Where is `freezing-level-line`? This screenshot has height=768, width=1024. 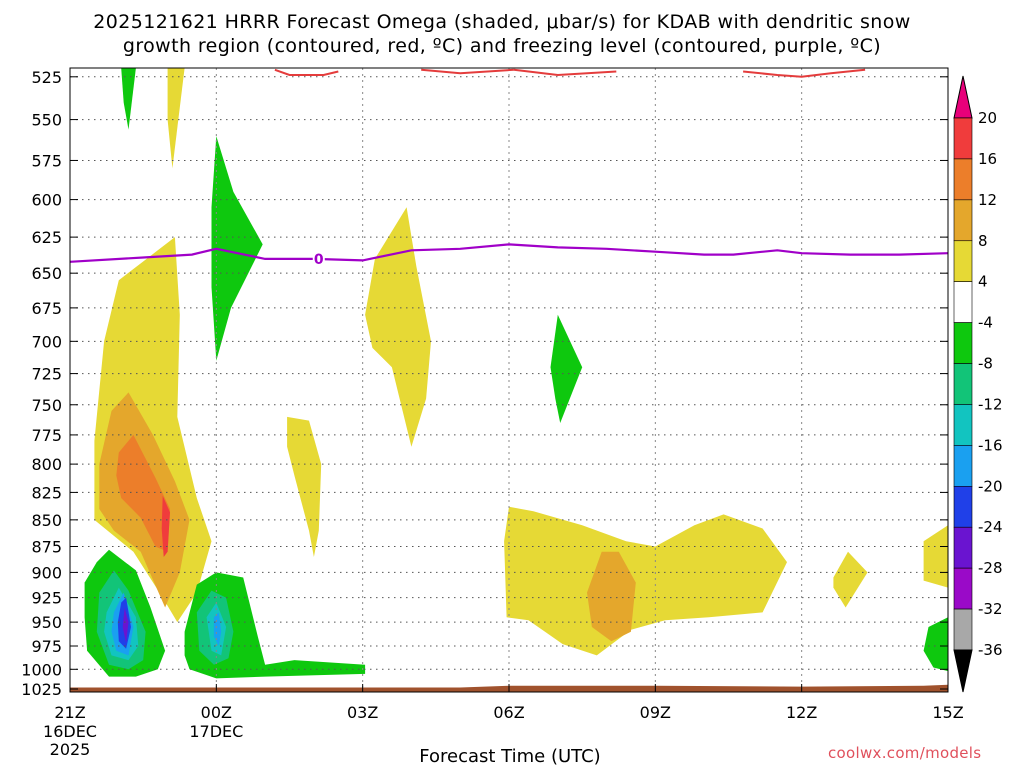 freezing-level-line is located at coordinates (509, 253).